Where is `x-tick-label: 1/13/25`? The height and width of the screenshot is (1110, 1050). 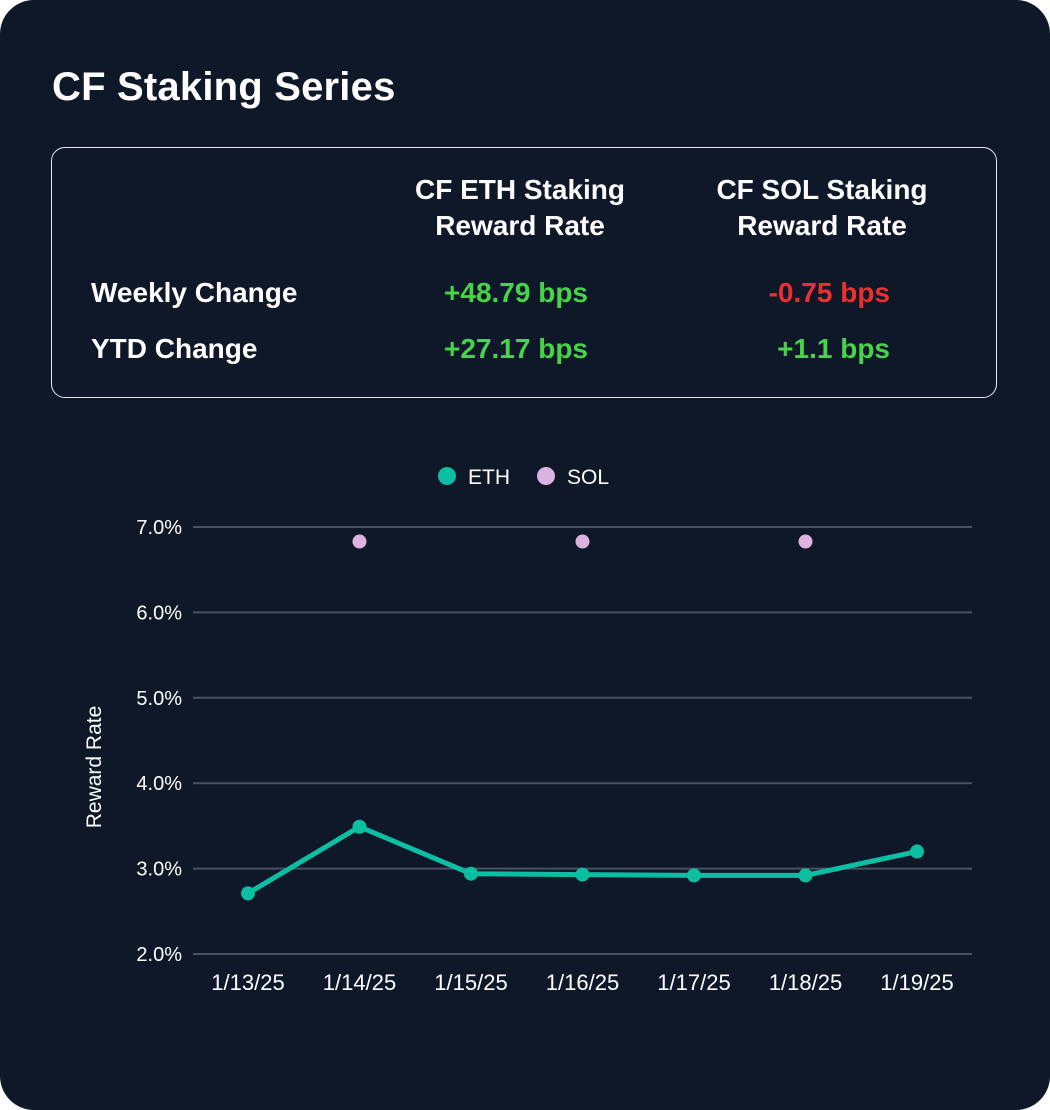
x-tick-label: 1/13/25 is located at coordinates (247, 982).